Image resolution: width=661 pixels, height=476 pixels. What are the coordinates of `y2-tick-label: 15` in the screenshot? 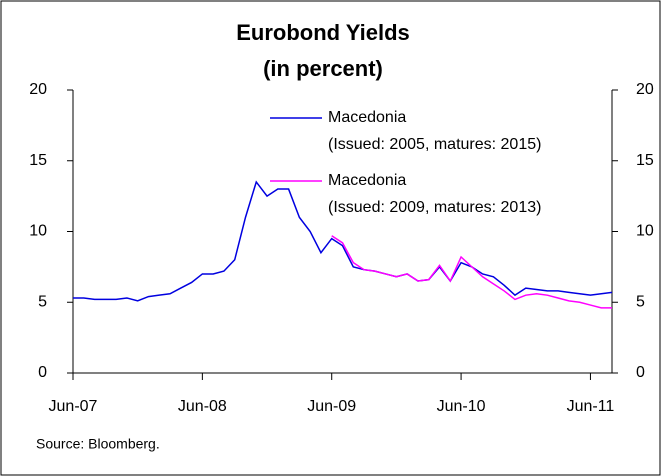 It's located at (645, 160).